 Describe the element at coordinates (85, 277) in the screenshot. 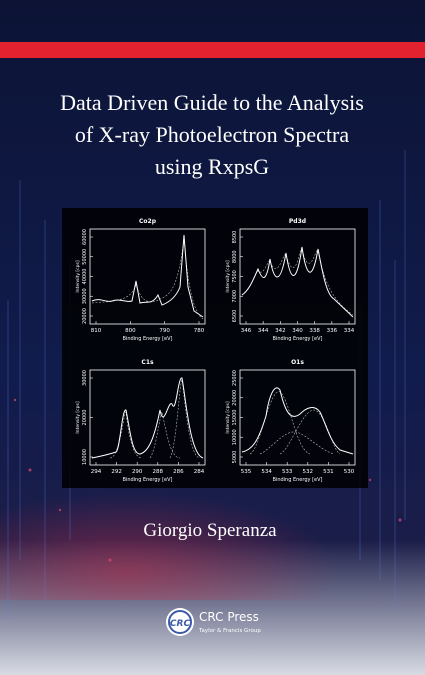

I see `y-tick-label: 40000` at that location.